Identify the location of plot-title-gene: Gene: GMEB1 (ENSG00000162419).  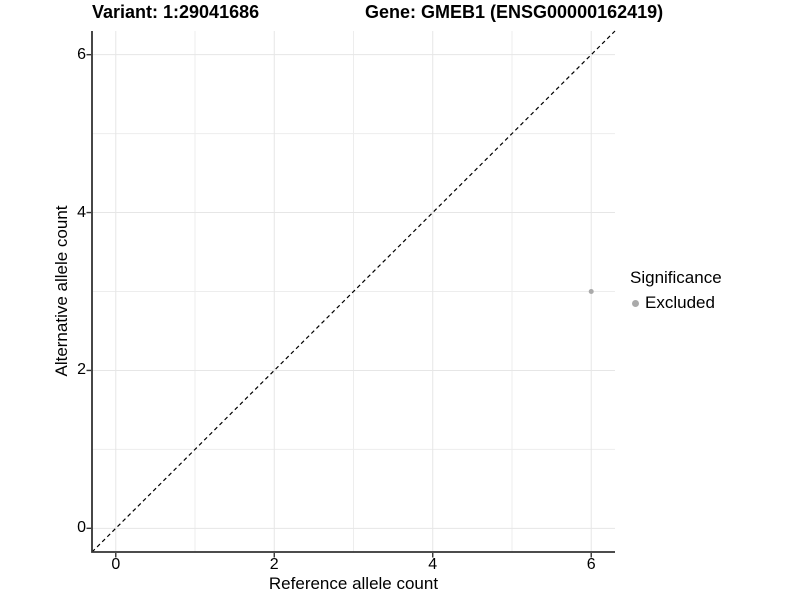
(514, 12).